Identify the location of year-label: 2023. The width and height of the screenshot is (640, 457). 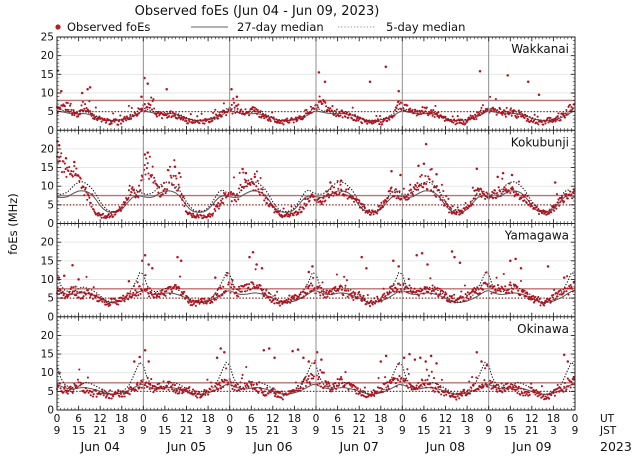
(616, 446).